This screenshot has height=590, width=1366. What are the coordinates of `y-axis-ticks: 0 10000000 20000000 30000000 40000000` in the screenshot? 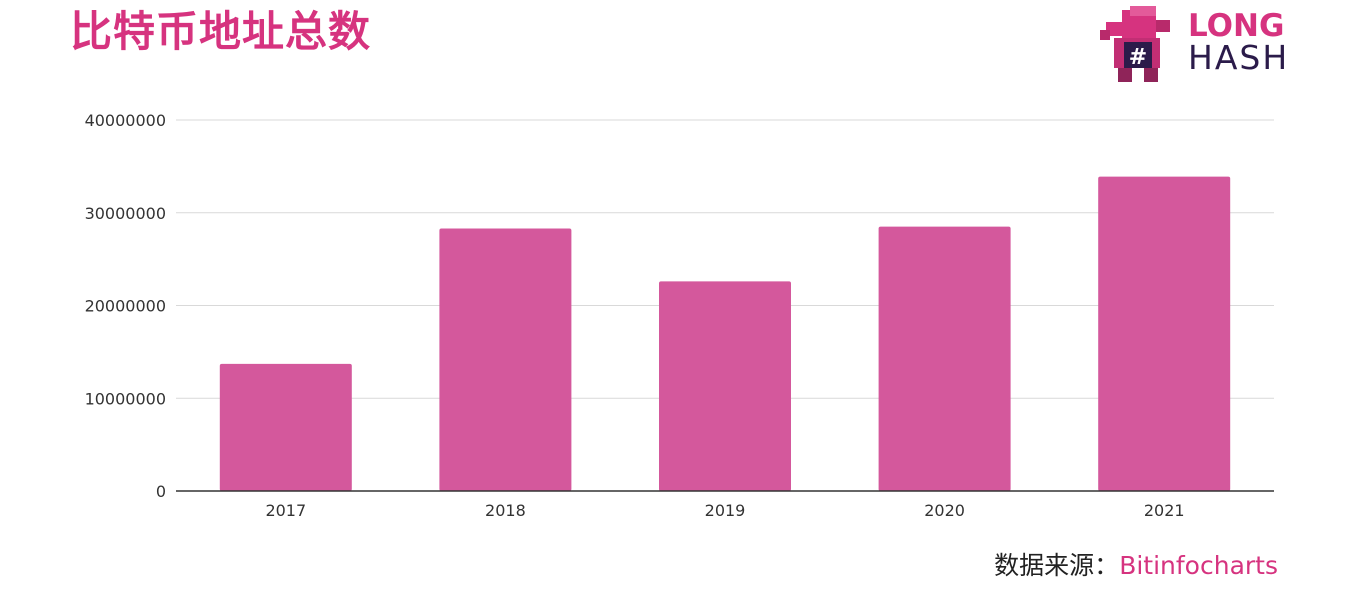 It's located at (125, 306).